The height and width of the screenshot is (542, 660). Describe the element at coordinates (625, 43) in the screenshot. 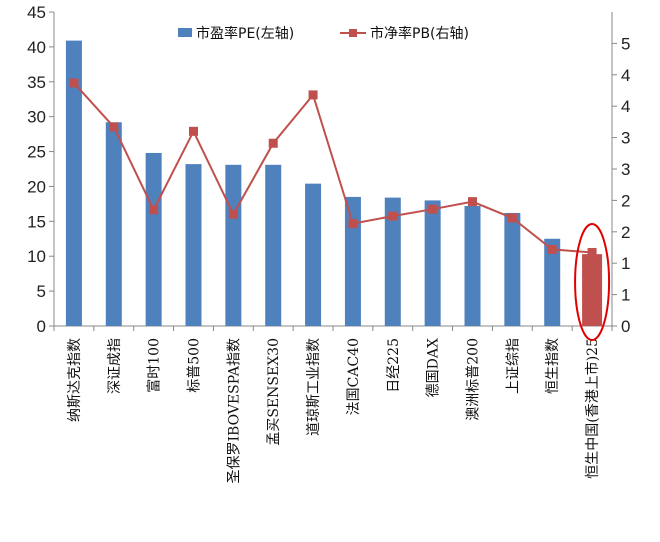

I see `right-tick-label: 5` at that location.